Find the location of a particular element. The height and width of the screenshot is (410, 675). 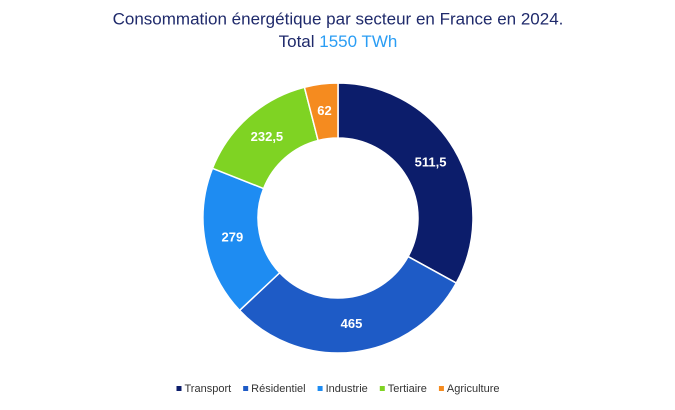

data-label: 511,5 is located at coordinates (431, 162).